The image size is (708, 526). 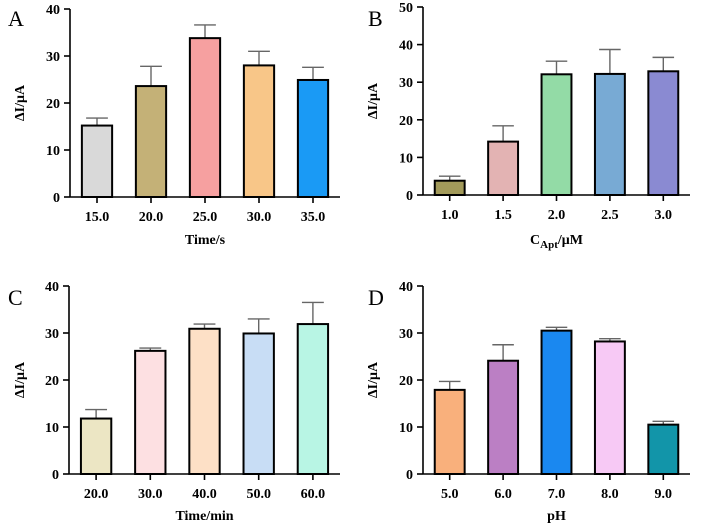 What do you see at coordinates (610, 494) in the screenshot?
I see `x-tick-label: 8.0` at bounding box center [610, 494].